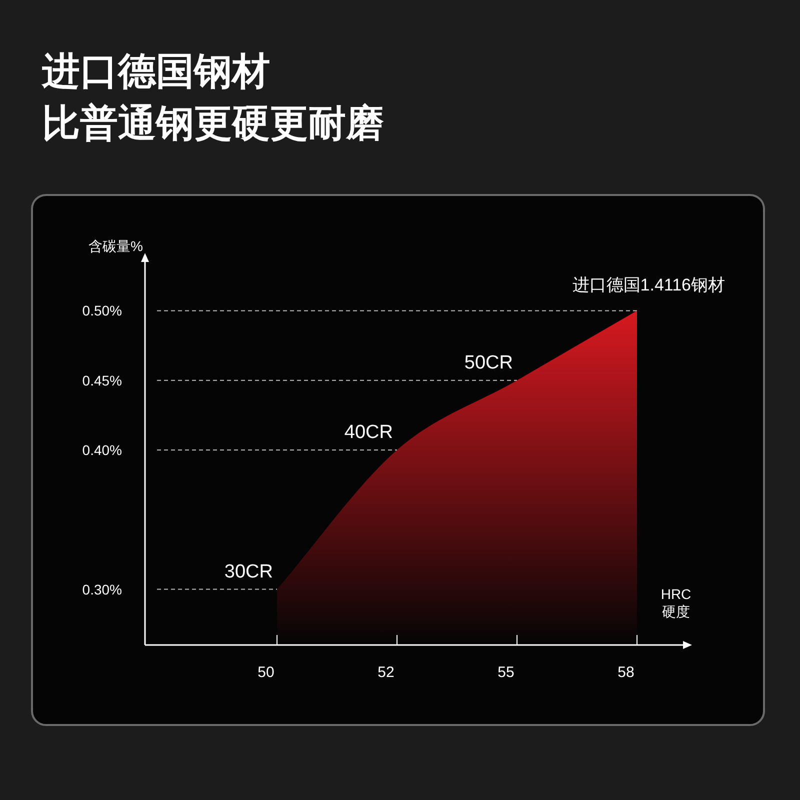  Describe the element at coordinates (648, 285) in the screenshot. I see `annotation: 进口德国1.4116钢材` at that location.